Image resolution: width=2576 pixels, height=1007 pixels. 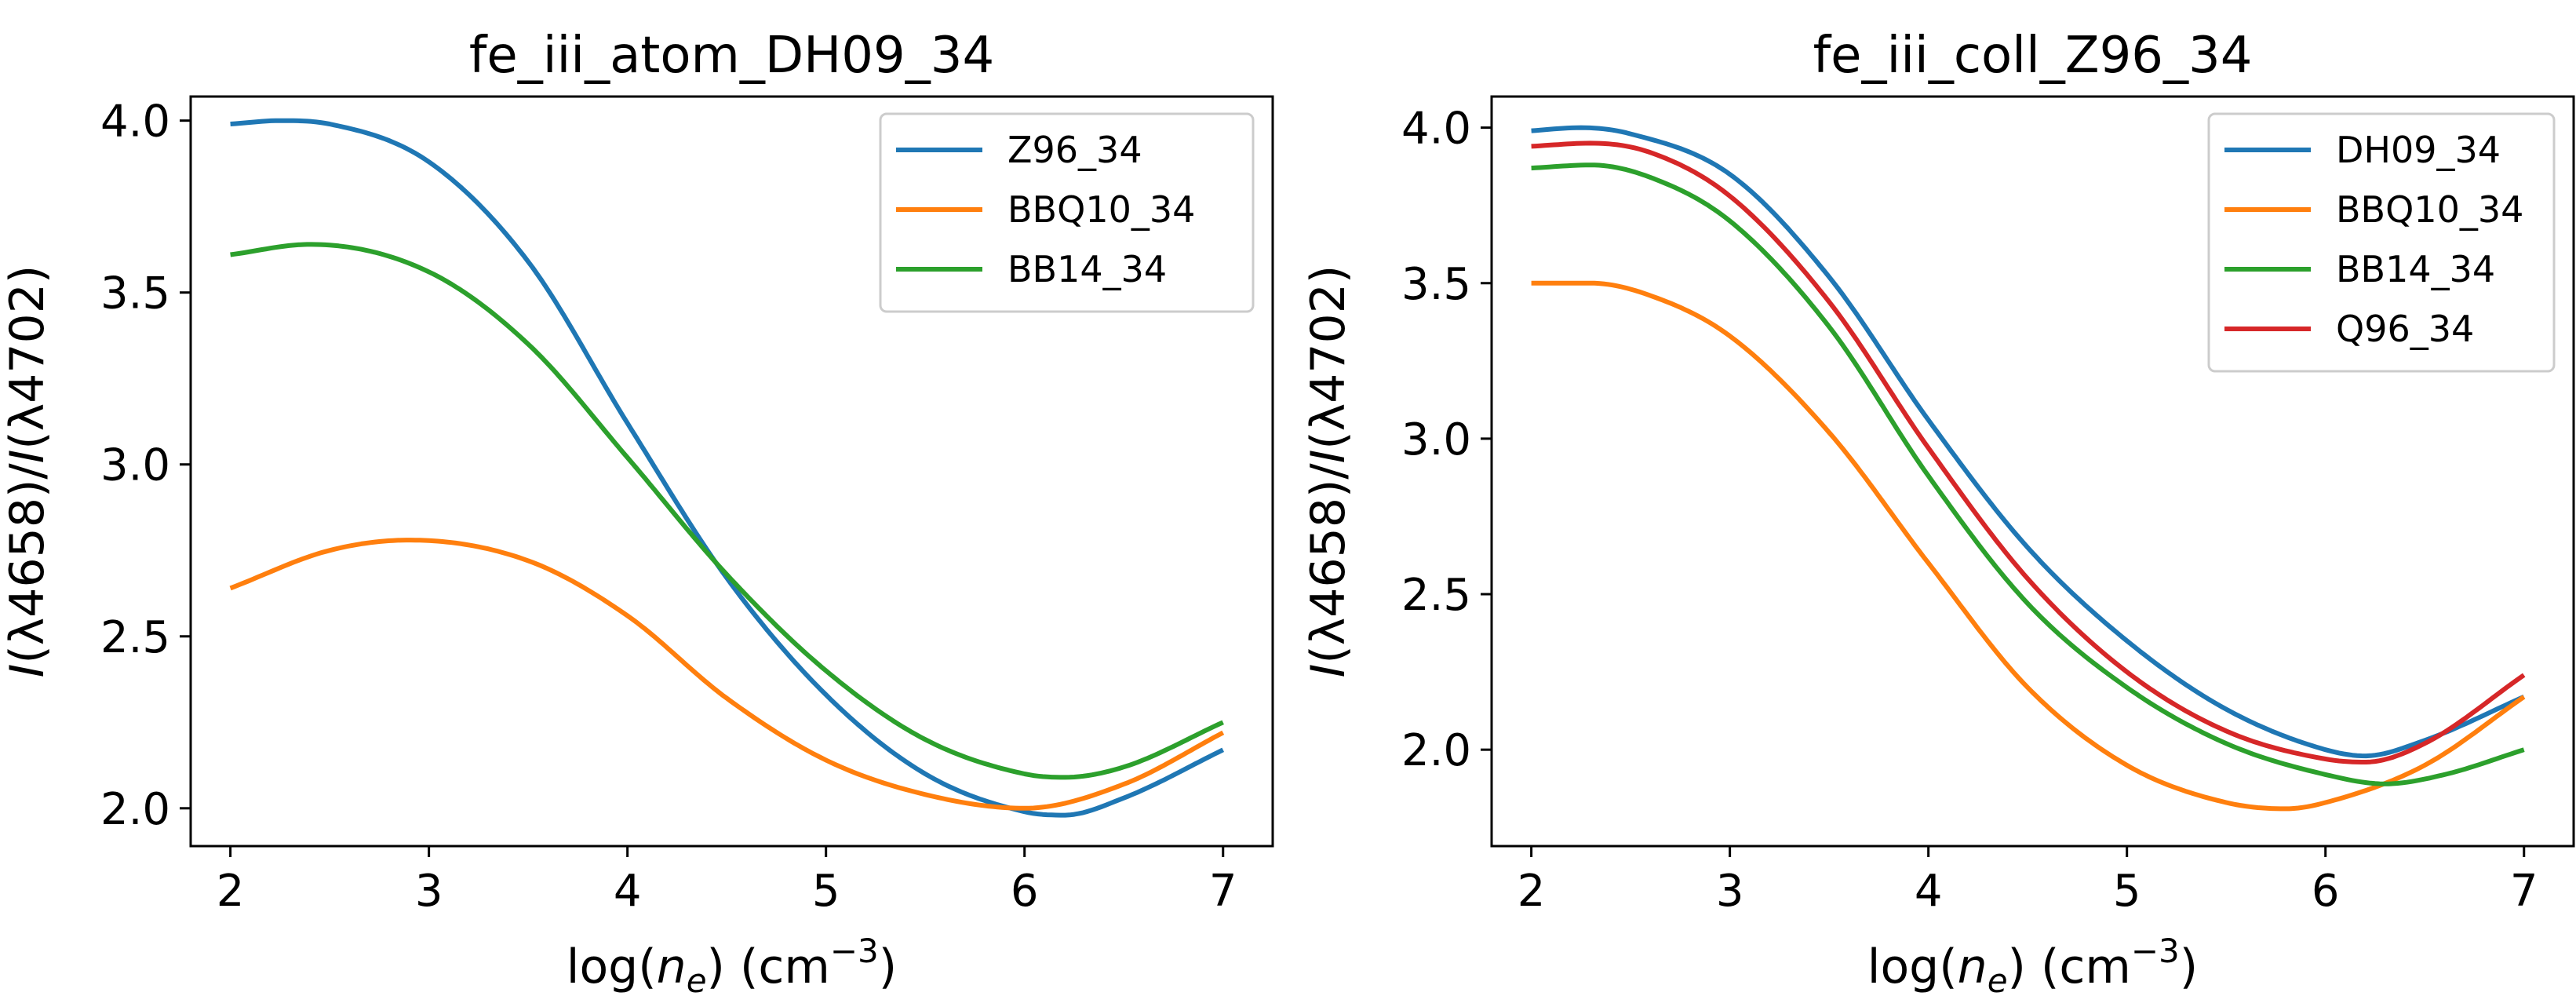 What do you see at coordinates (2405, 329) in the screenshot?
I see `legend-label: Q96_34` at bounding box center [2405, 329].